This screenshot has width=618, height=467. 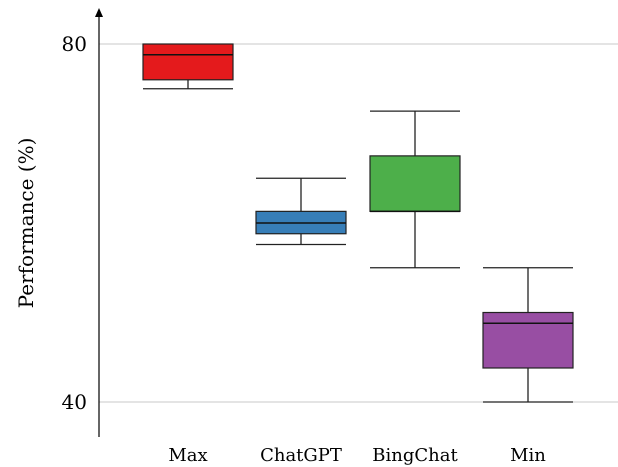 What do you see at coordinates (357, 455) in the screenshot?
I see `category-labels: Max ChatGPT BingChat Min` at bounding box center [357, 455].